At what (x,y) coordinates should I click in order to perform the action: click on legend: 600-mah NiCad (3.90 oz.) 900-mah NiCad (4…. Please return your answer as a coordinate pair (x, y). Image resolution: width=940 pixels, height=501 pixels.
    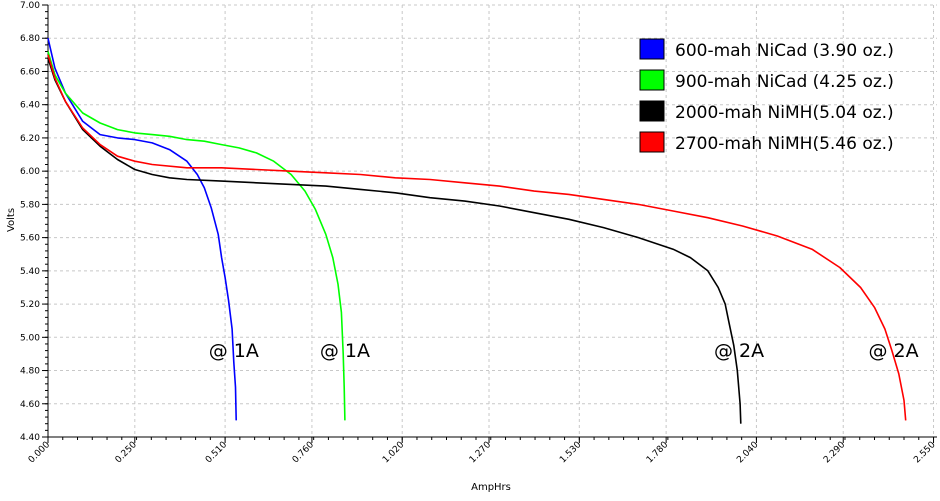
    Looking at the image, I should click on (766, 96).